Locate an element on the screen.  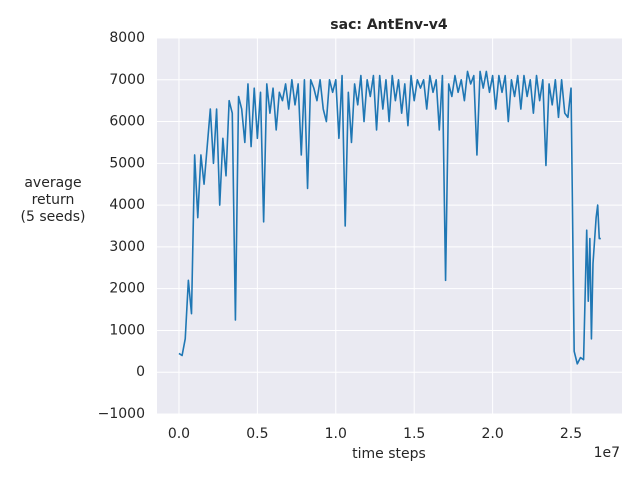
y-axis-label: average is located at coordinates (52, 183).